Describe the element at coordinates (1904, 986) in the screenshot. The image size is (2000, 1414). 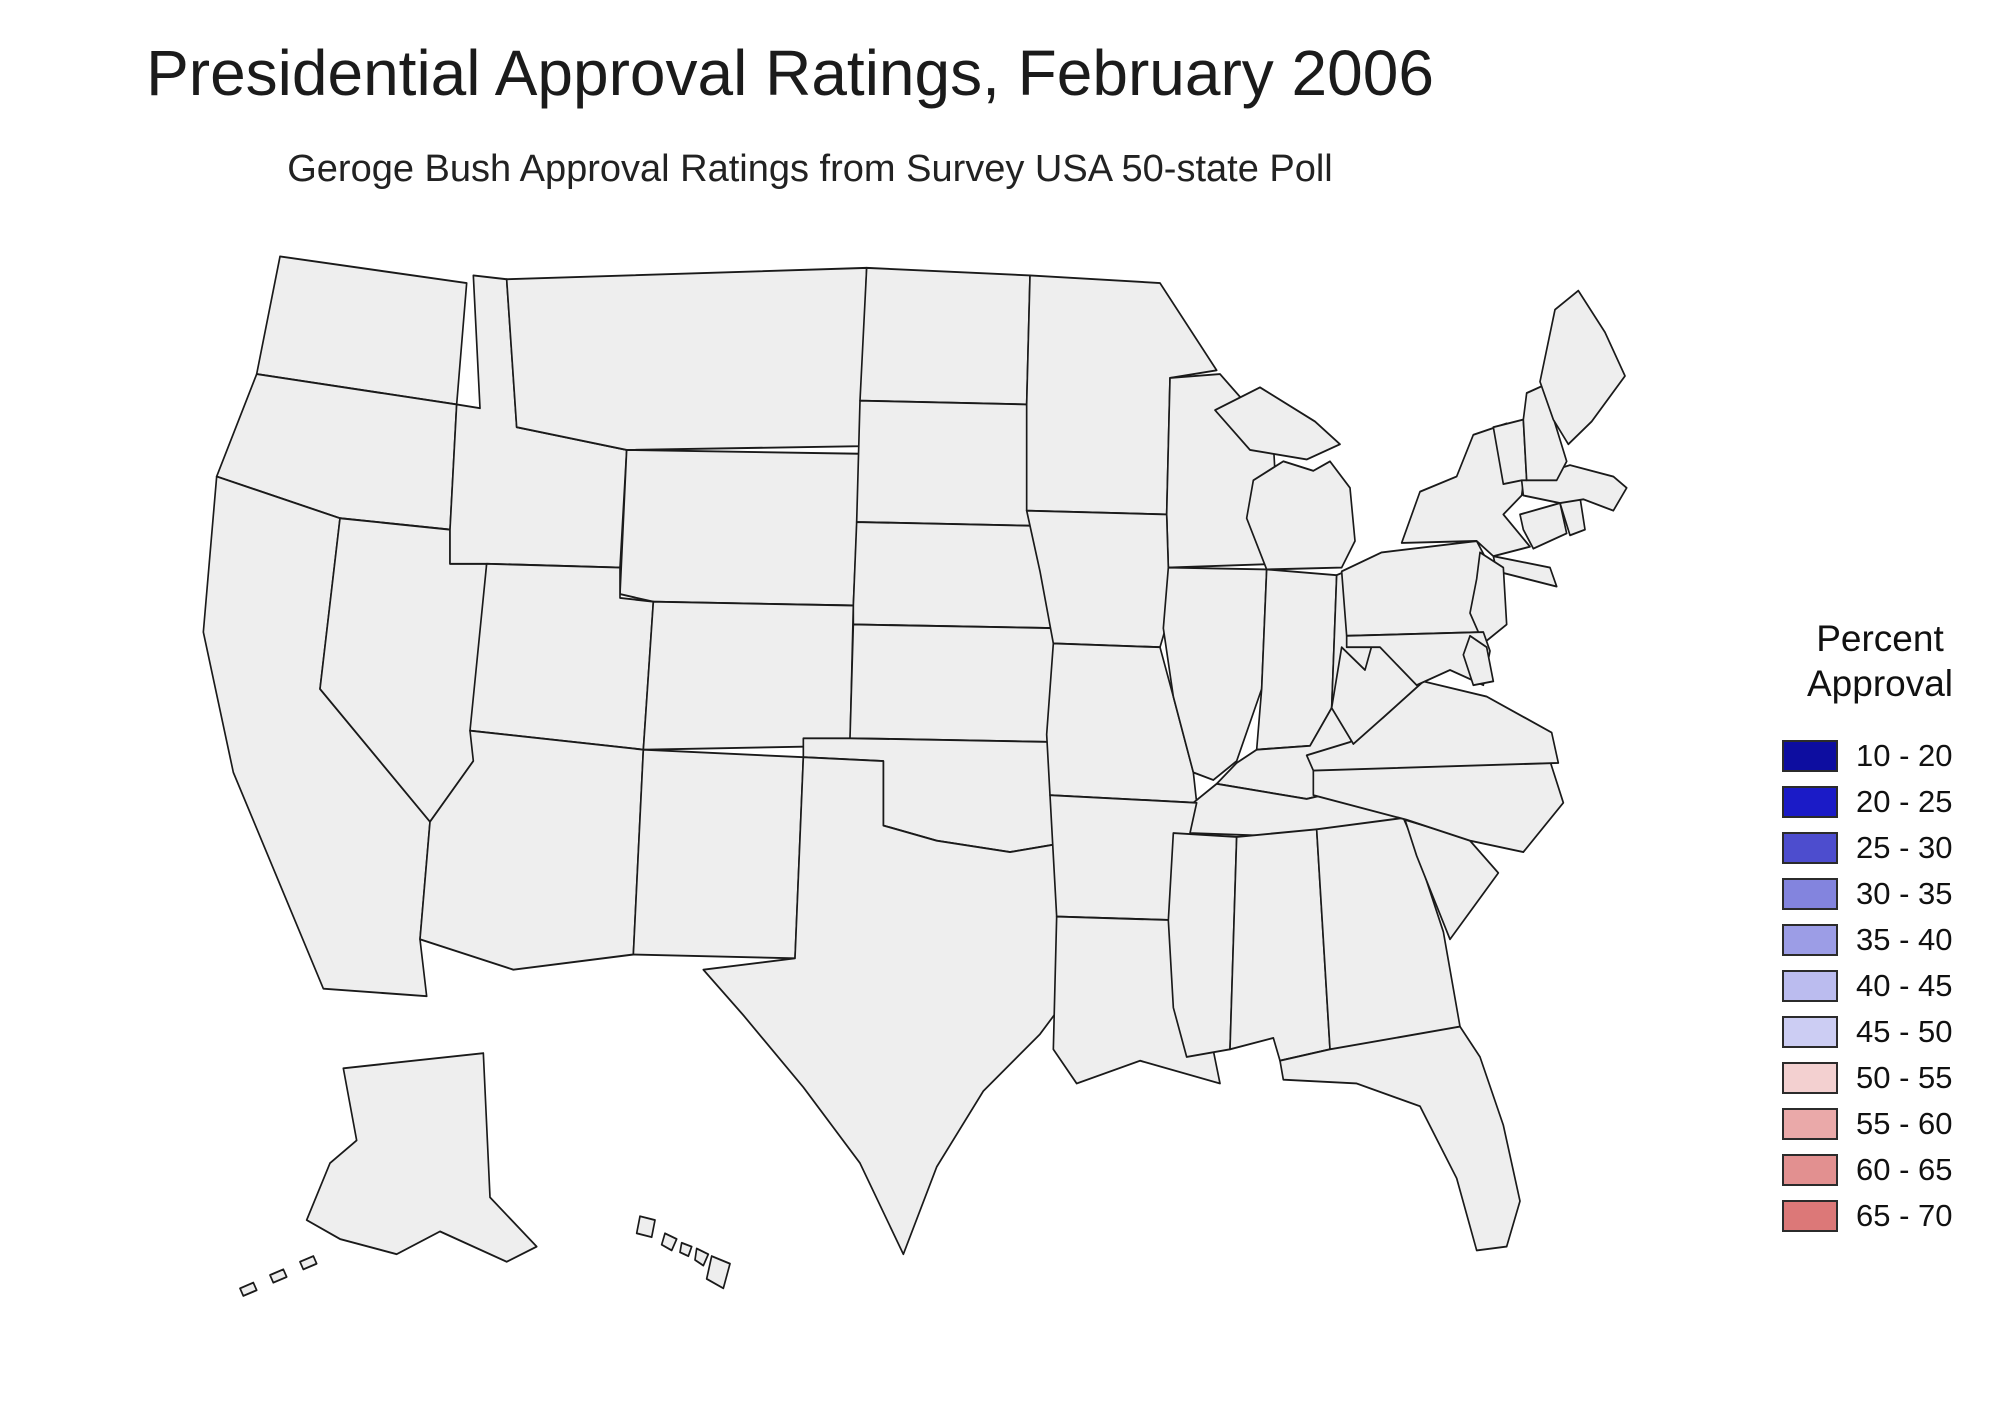
I see `legend-label: 40 - 45` at that location.